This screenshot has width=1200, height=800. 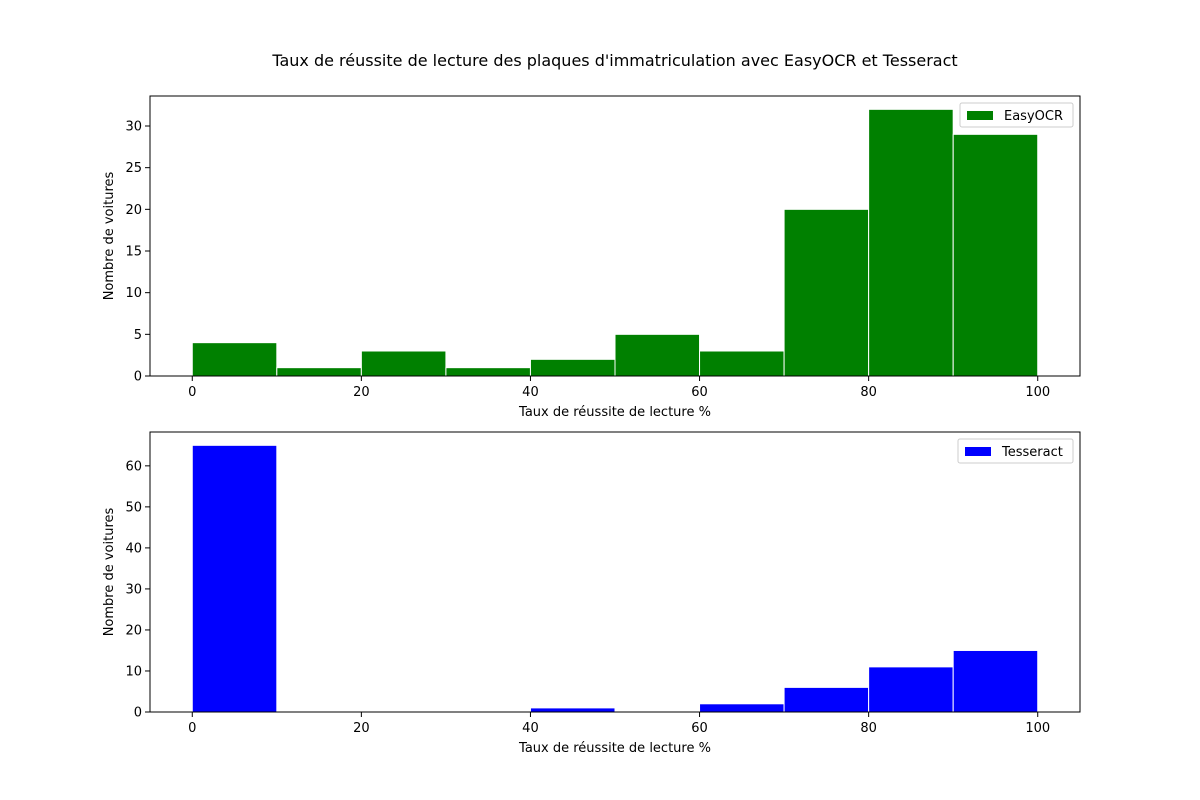 What do you see at coordinates (133, 466) in the screenshot?
I see `tesseract-y-tick-label: 60` at bounding box center [133, 466].